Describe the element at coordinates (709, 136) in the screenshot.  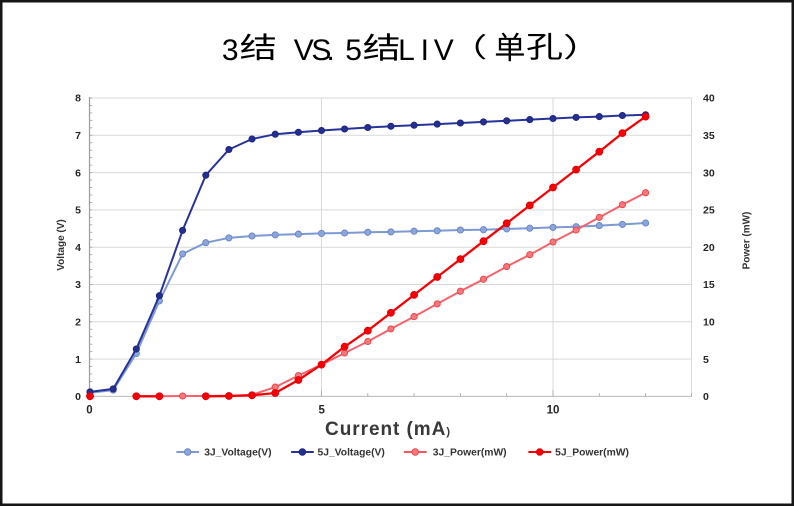
I see `svg-text: 35` at that location.